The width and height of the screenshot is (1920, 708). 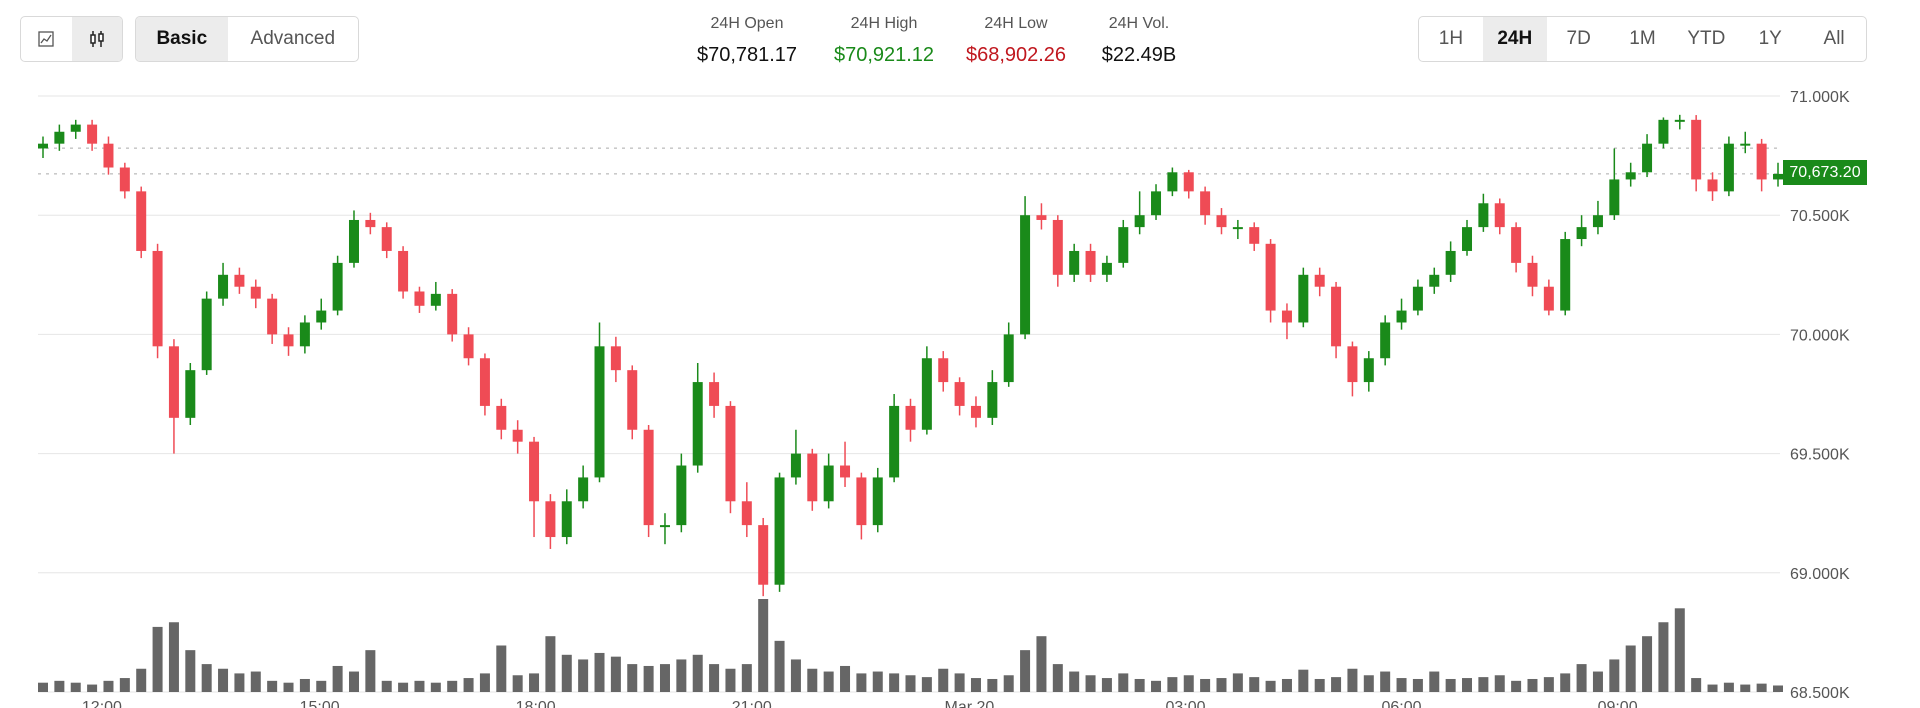 What do you see at coordinates (1514, 39) in the screenshot?
I see `timeframe-24h: 24H` at bounding box center [1514, 39].